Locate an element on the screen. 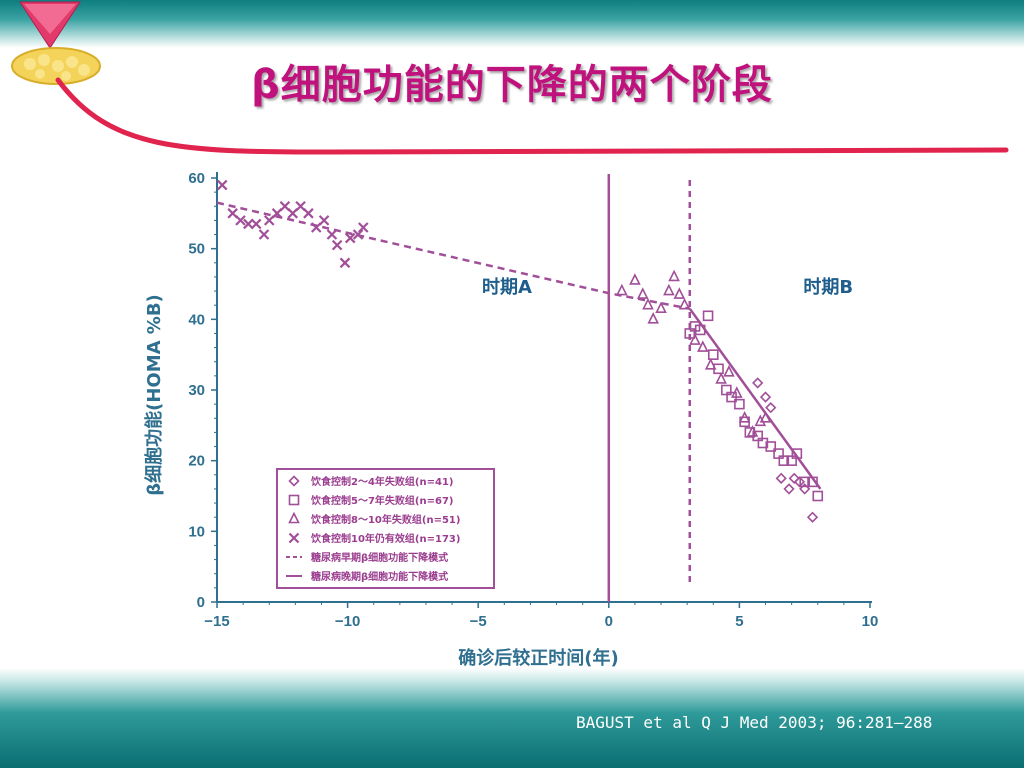 This screenshot has width=1024, height=768. footer-band is located at coordinates (512, 718).